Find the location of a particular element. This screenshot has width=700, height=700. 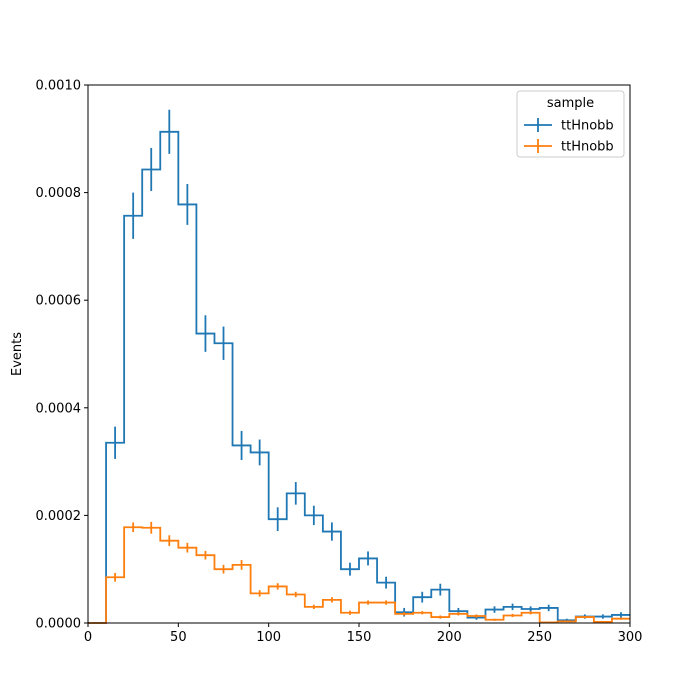

legend-box is located at coordinates (570, 124).